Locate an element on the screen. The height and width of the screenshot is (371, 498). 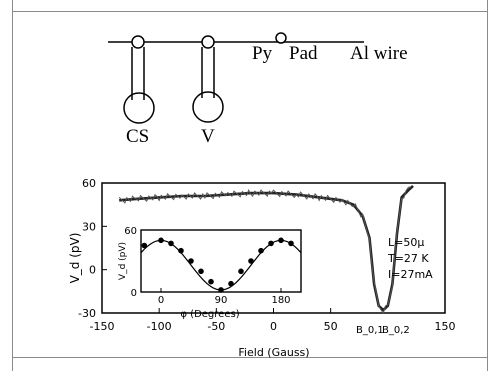
frame-right-border is located at coordinates (487, 185).